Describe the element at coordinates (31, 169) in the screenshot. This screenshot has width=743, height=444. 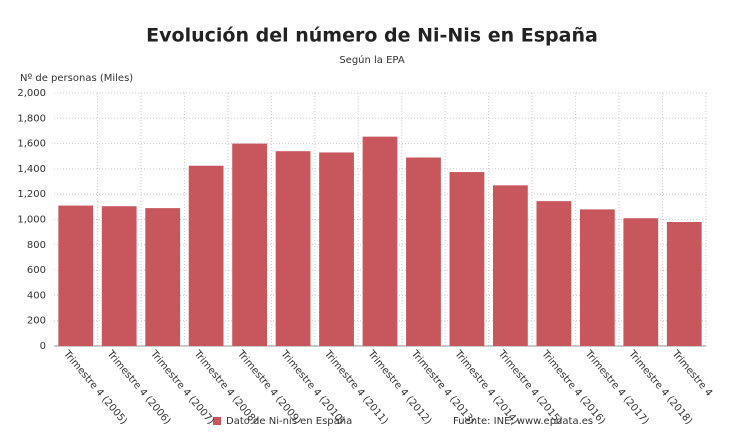
I see `y-tick-label: 1,400` at that location.